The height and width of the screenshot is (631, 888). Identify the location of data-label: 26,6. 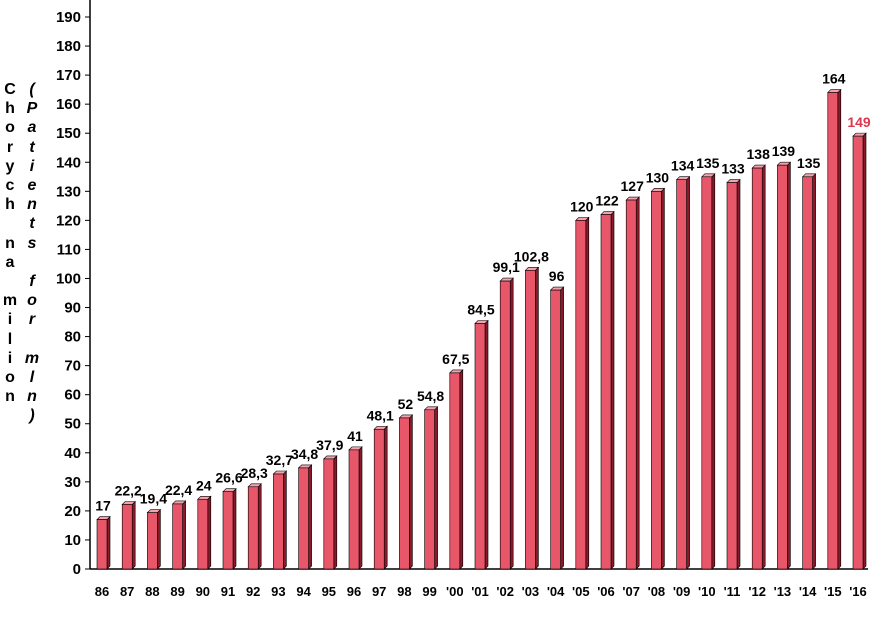
(228, 478).